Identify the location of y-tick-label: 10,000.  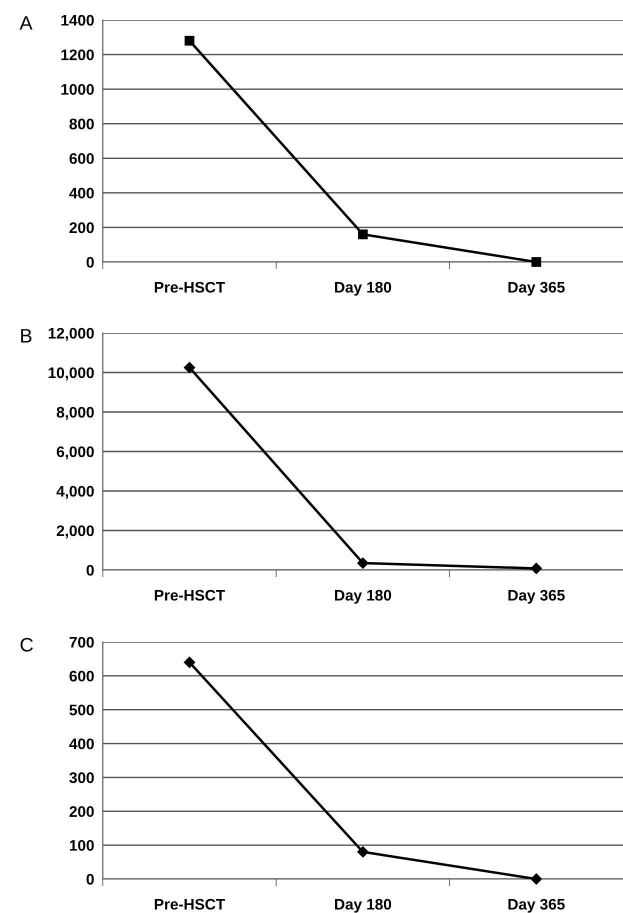
(71, 373).